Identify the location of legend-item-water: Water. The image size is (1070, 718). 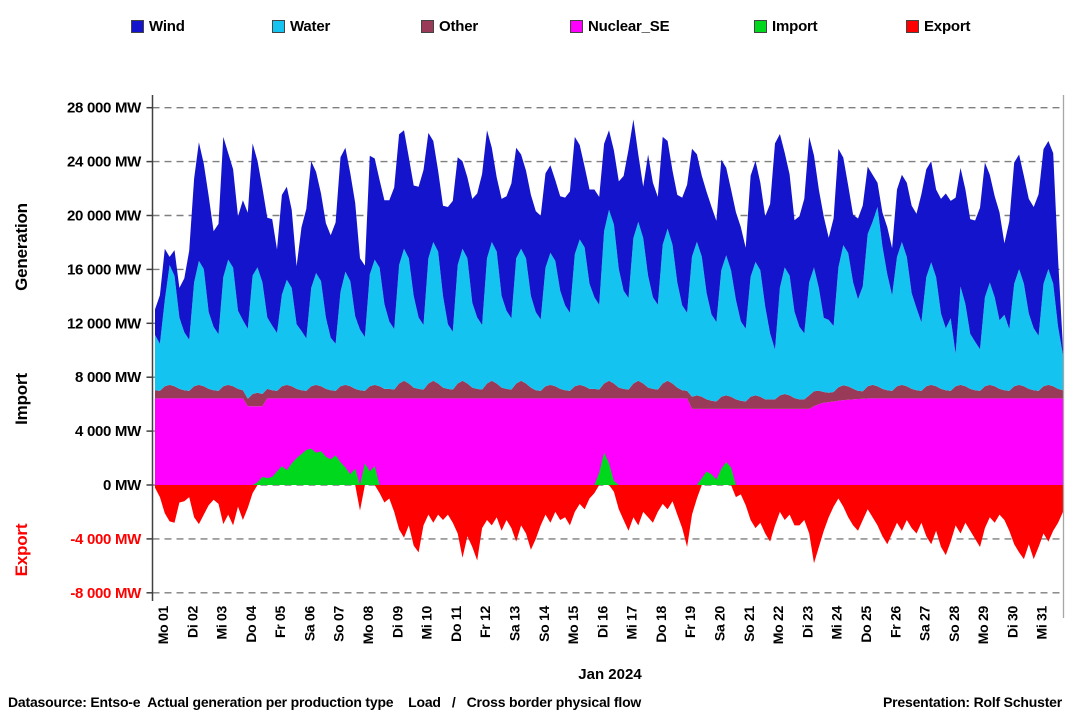
(301, 26).